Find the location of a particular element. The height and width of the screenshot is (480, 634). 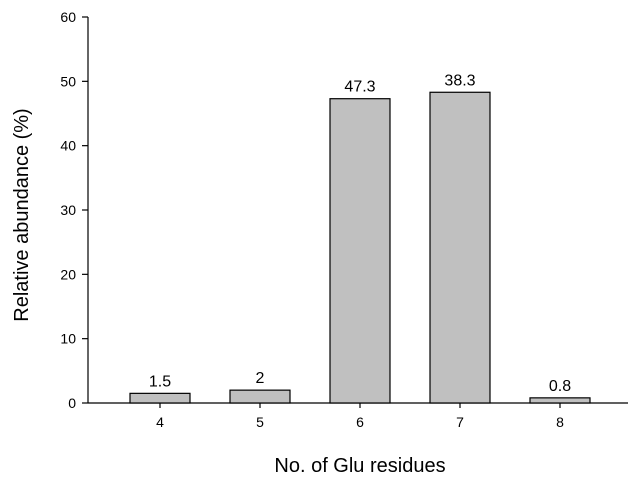

data-label: 2 is located at coordinates (260, 378).